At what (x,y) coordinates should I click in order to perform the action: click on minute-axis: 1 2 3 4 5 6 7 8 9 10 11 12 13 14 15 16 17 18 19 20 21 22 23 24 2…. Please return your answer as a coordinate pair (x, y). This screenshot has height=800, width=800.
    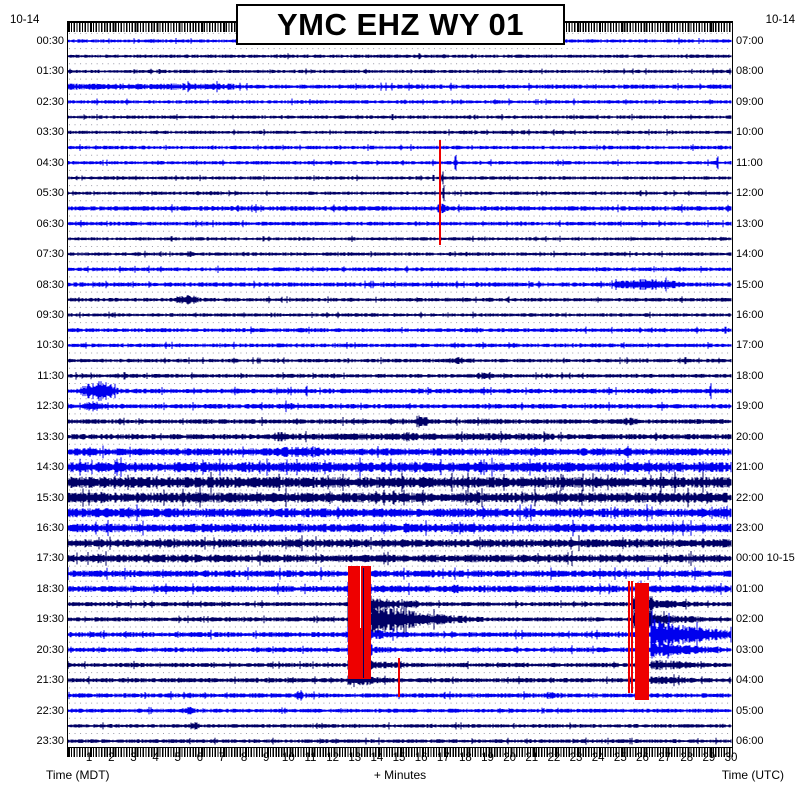
    Looking at the image, I should click on (402, 758).